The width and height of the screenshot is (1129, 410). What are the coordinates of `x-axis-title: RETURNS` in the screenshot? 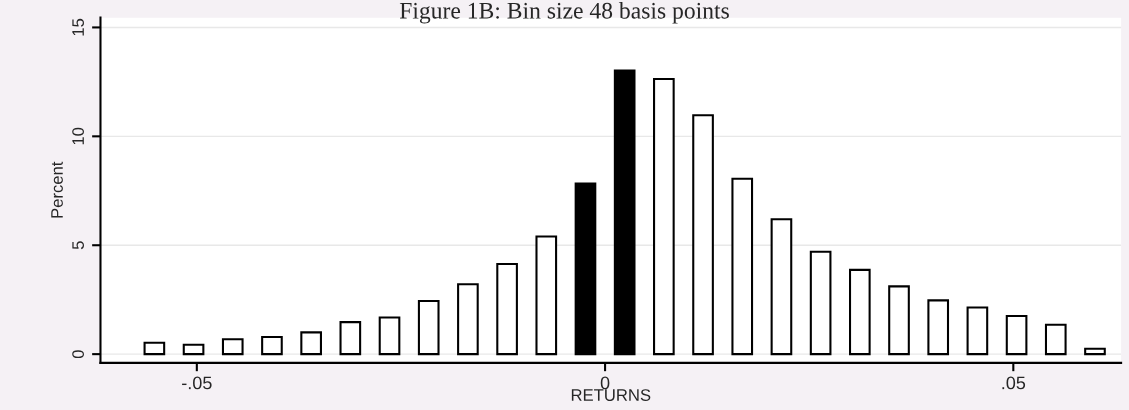 It's located at (611, 395).